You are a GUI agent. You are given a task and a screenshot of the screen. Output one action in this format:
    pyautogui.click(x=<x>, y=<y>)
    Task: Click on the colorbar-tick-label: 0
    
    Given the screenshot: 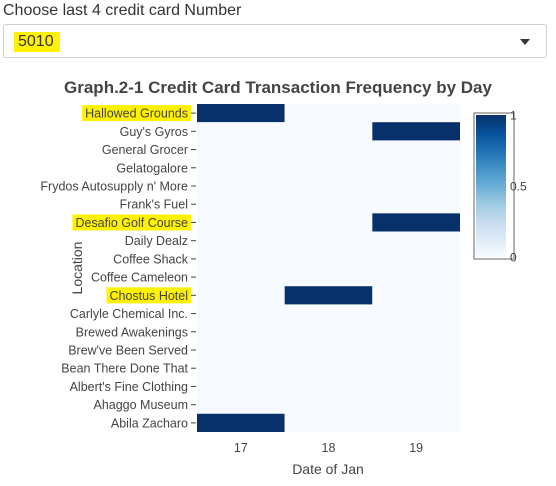 What is the action you would take?
    pyautogui.click(x=513, y=258)
    